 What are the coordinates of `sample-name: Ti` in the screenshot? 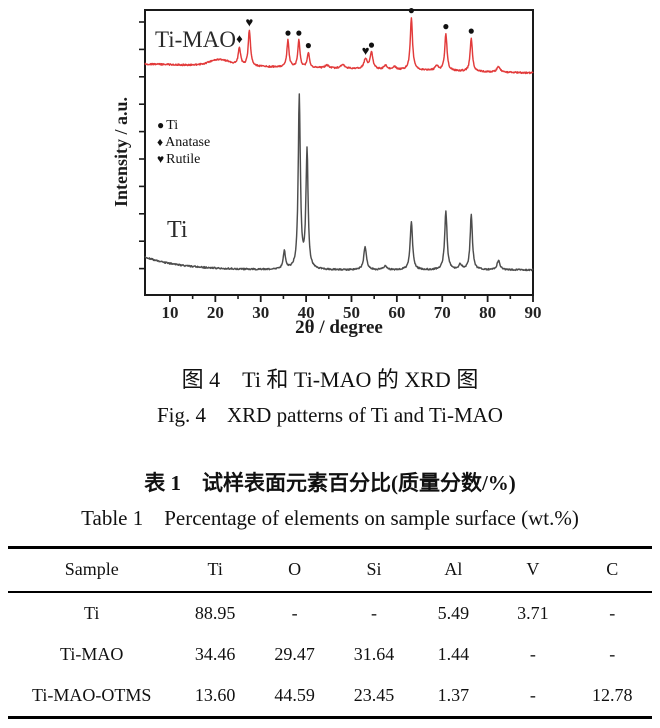 It's located at (92, 612).